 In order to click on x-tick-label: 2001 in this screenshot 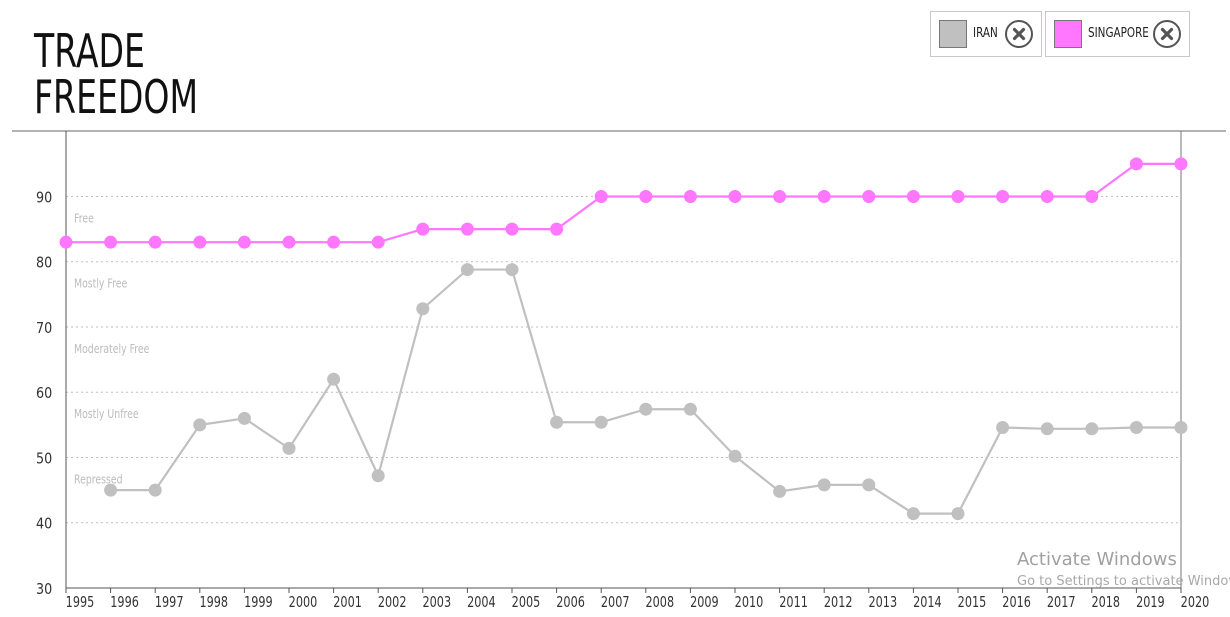, I will do `click(347, 603)`.